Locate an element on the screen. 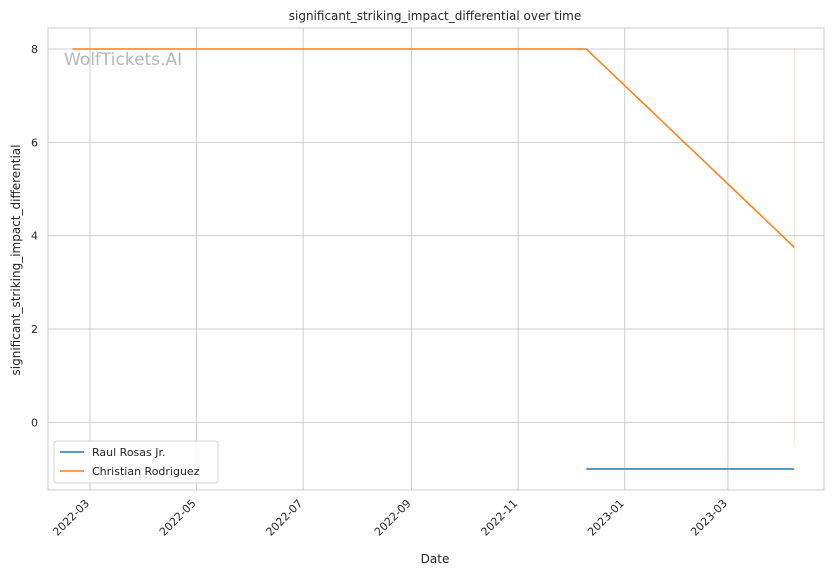  legend: Raul Rosas Jr. Christian Rodriguez is located at coordinates (136, 462).